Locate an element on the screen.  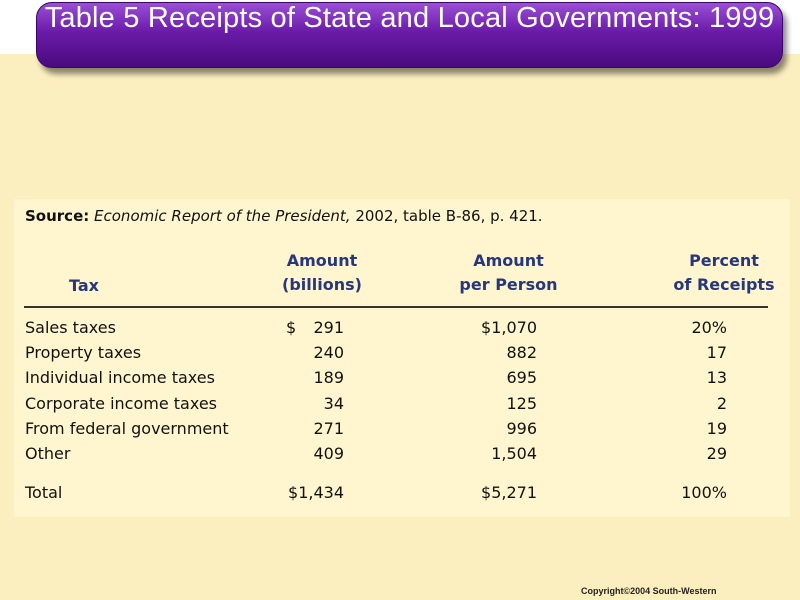
copyright-notice: Copyright©2004 South-Western is located at coordinates (649, 591).